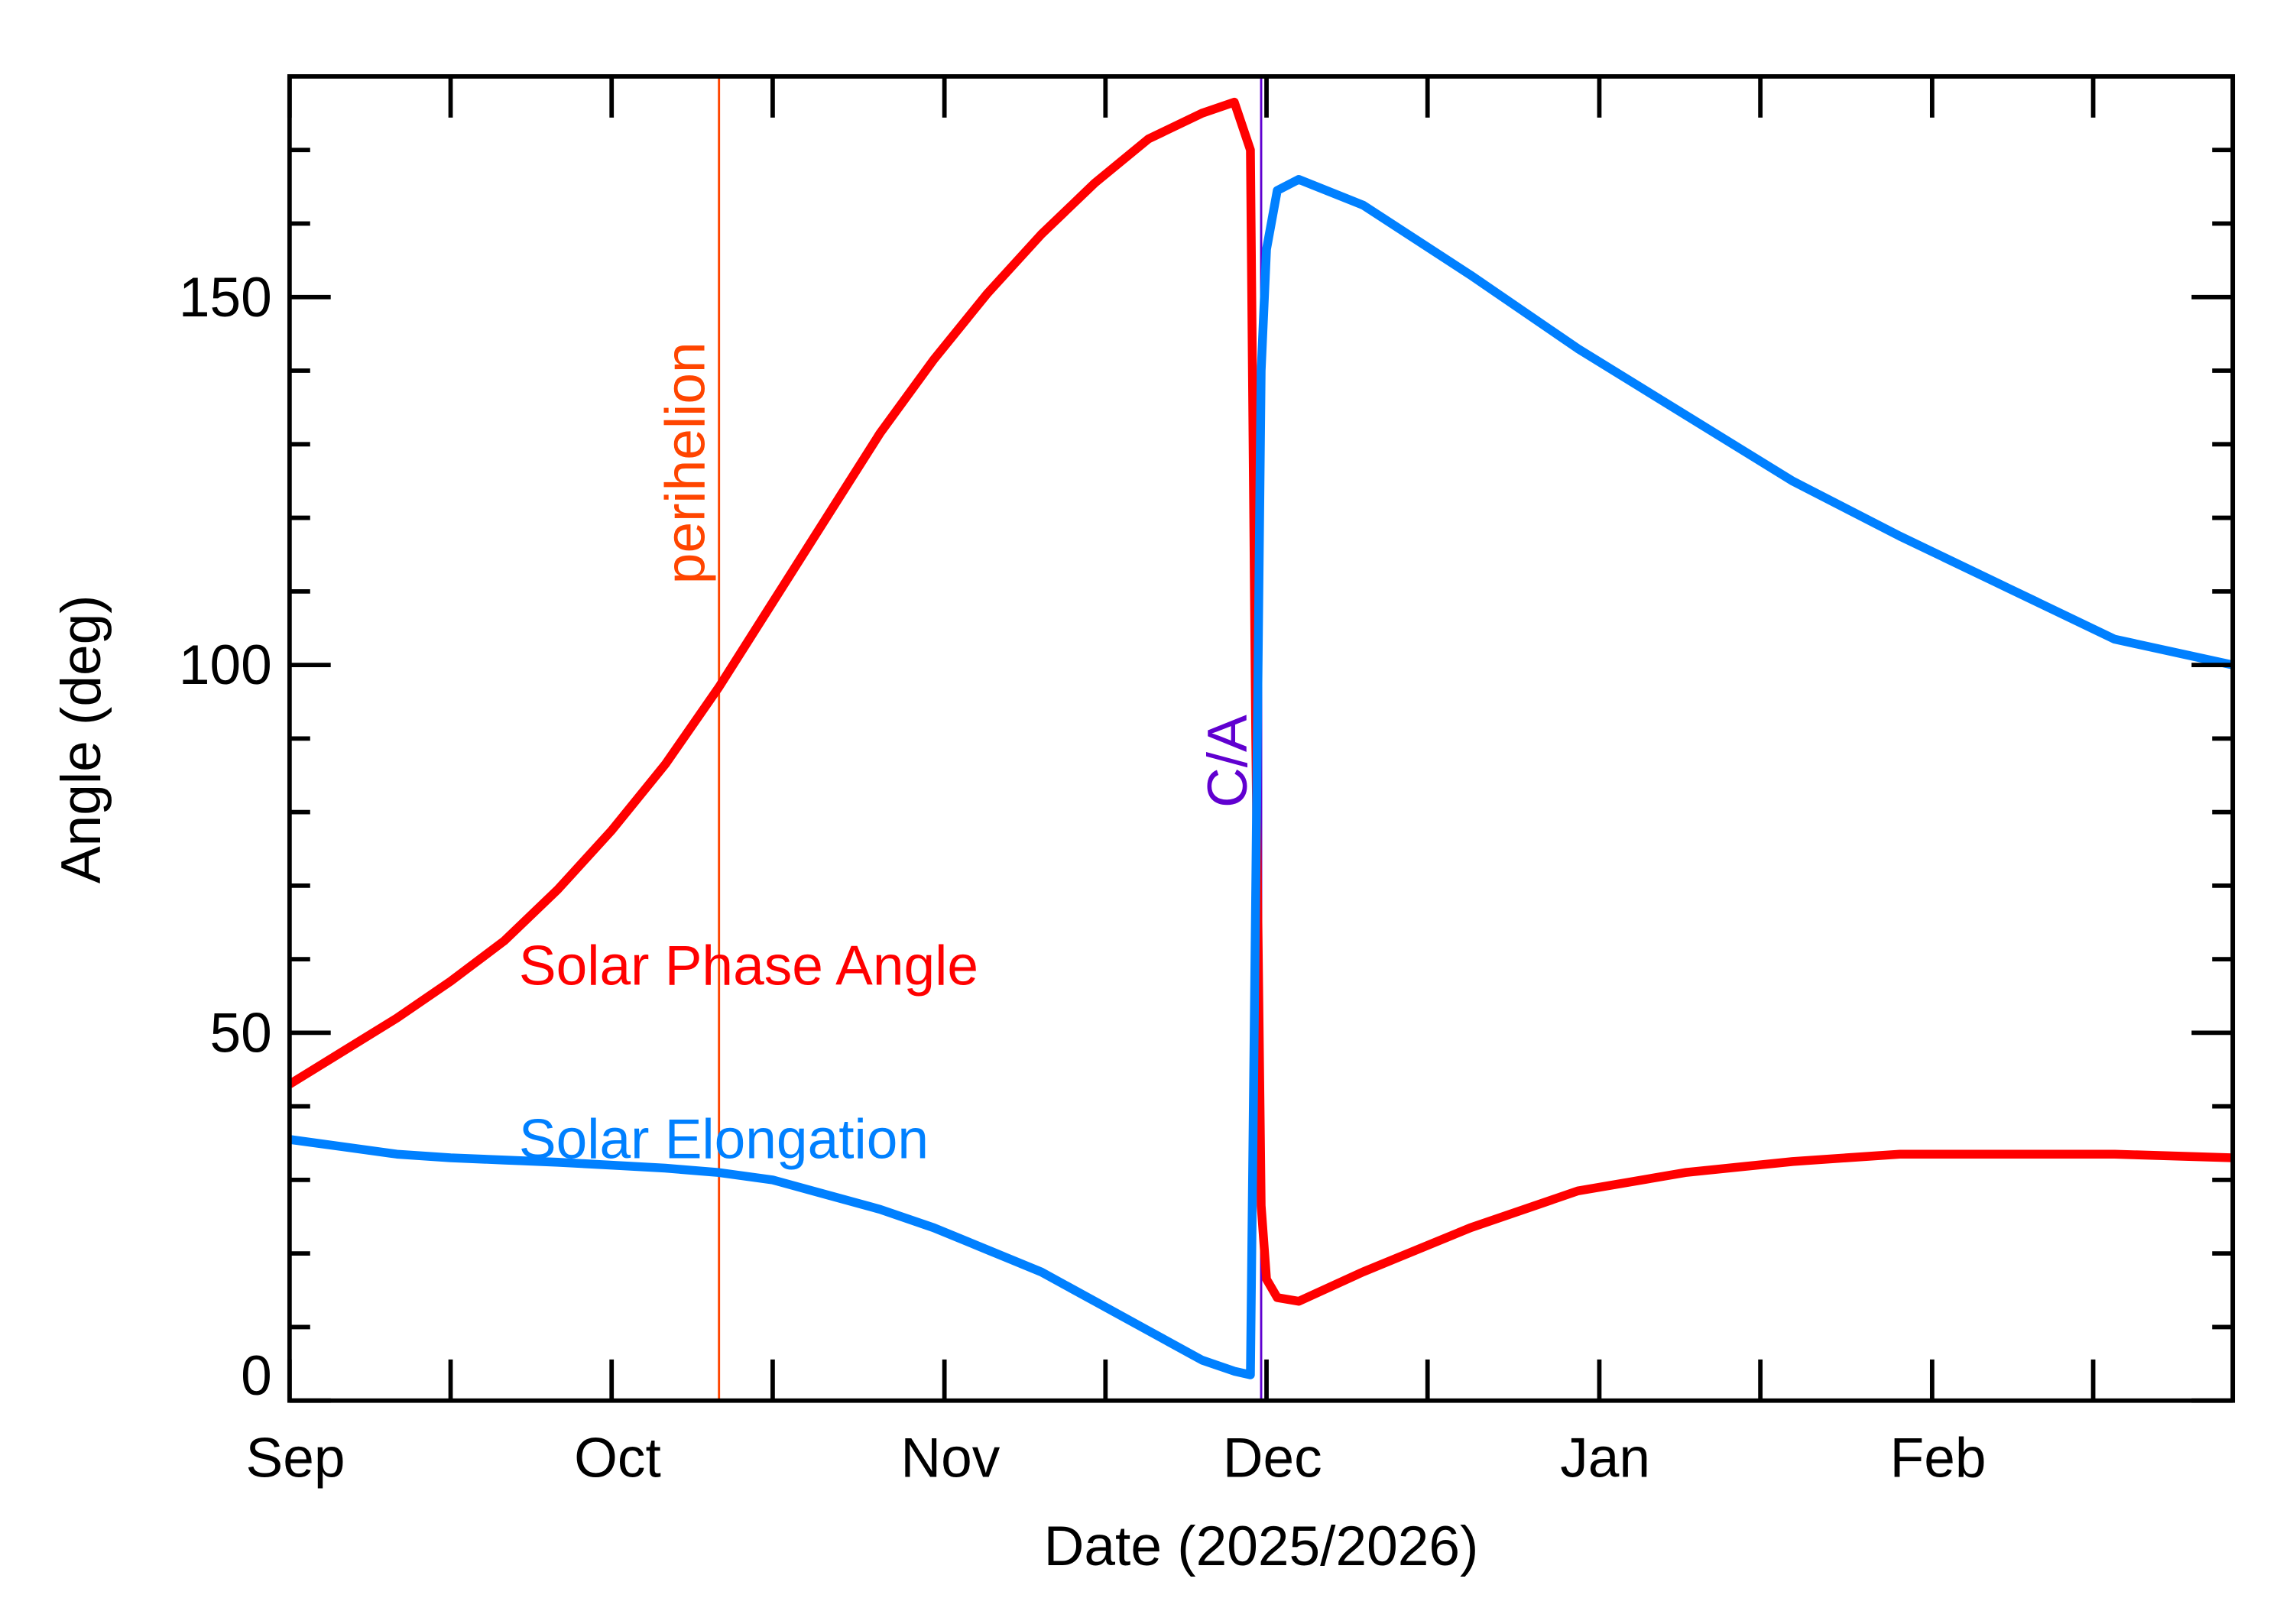 This screenshot has height=1624, width=2293. What do you see at coordinates (685, 463) in the screenshot?
I see `annotation-label: perihelion` at bounding box center [685, 463].